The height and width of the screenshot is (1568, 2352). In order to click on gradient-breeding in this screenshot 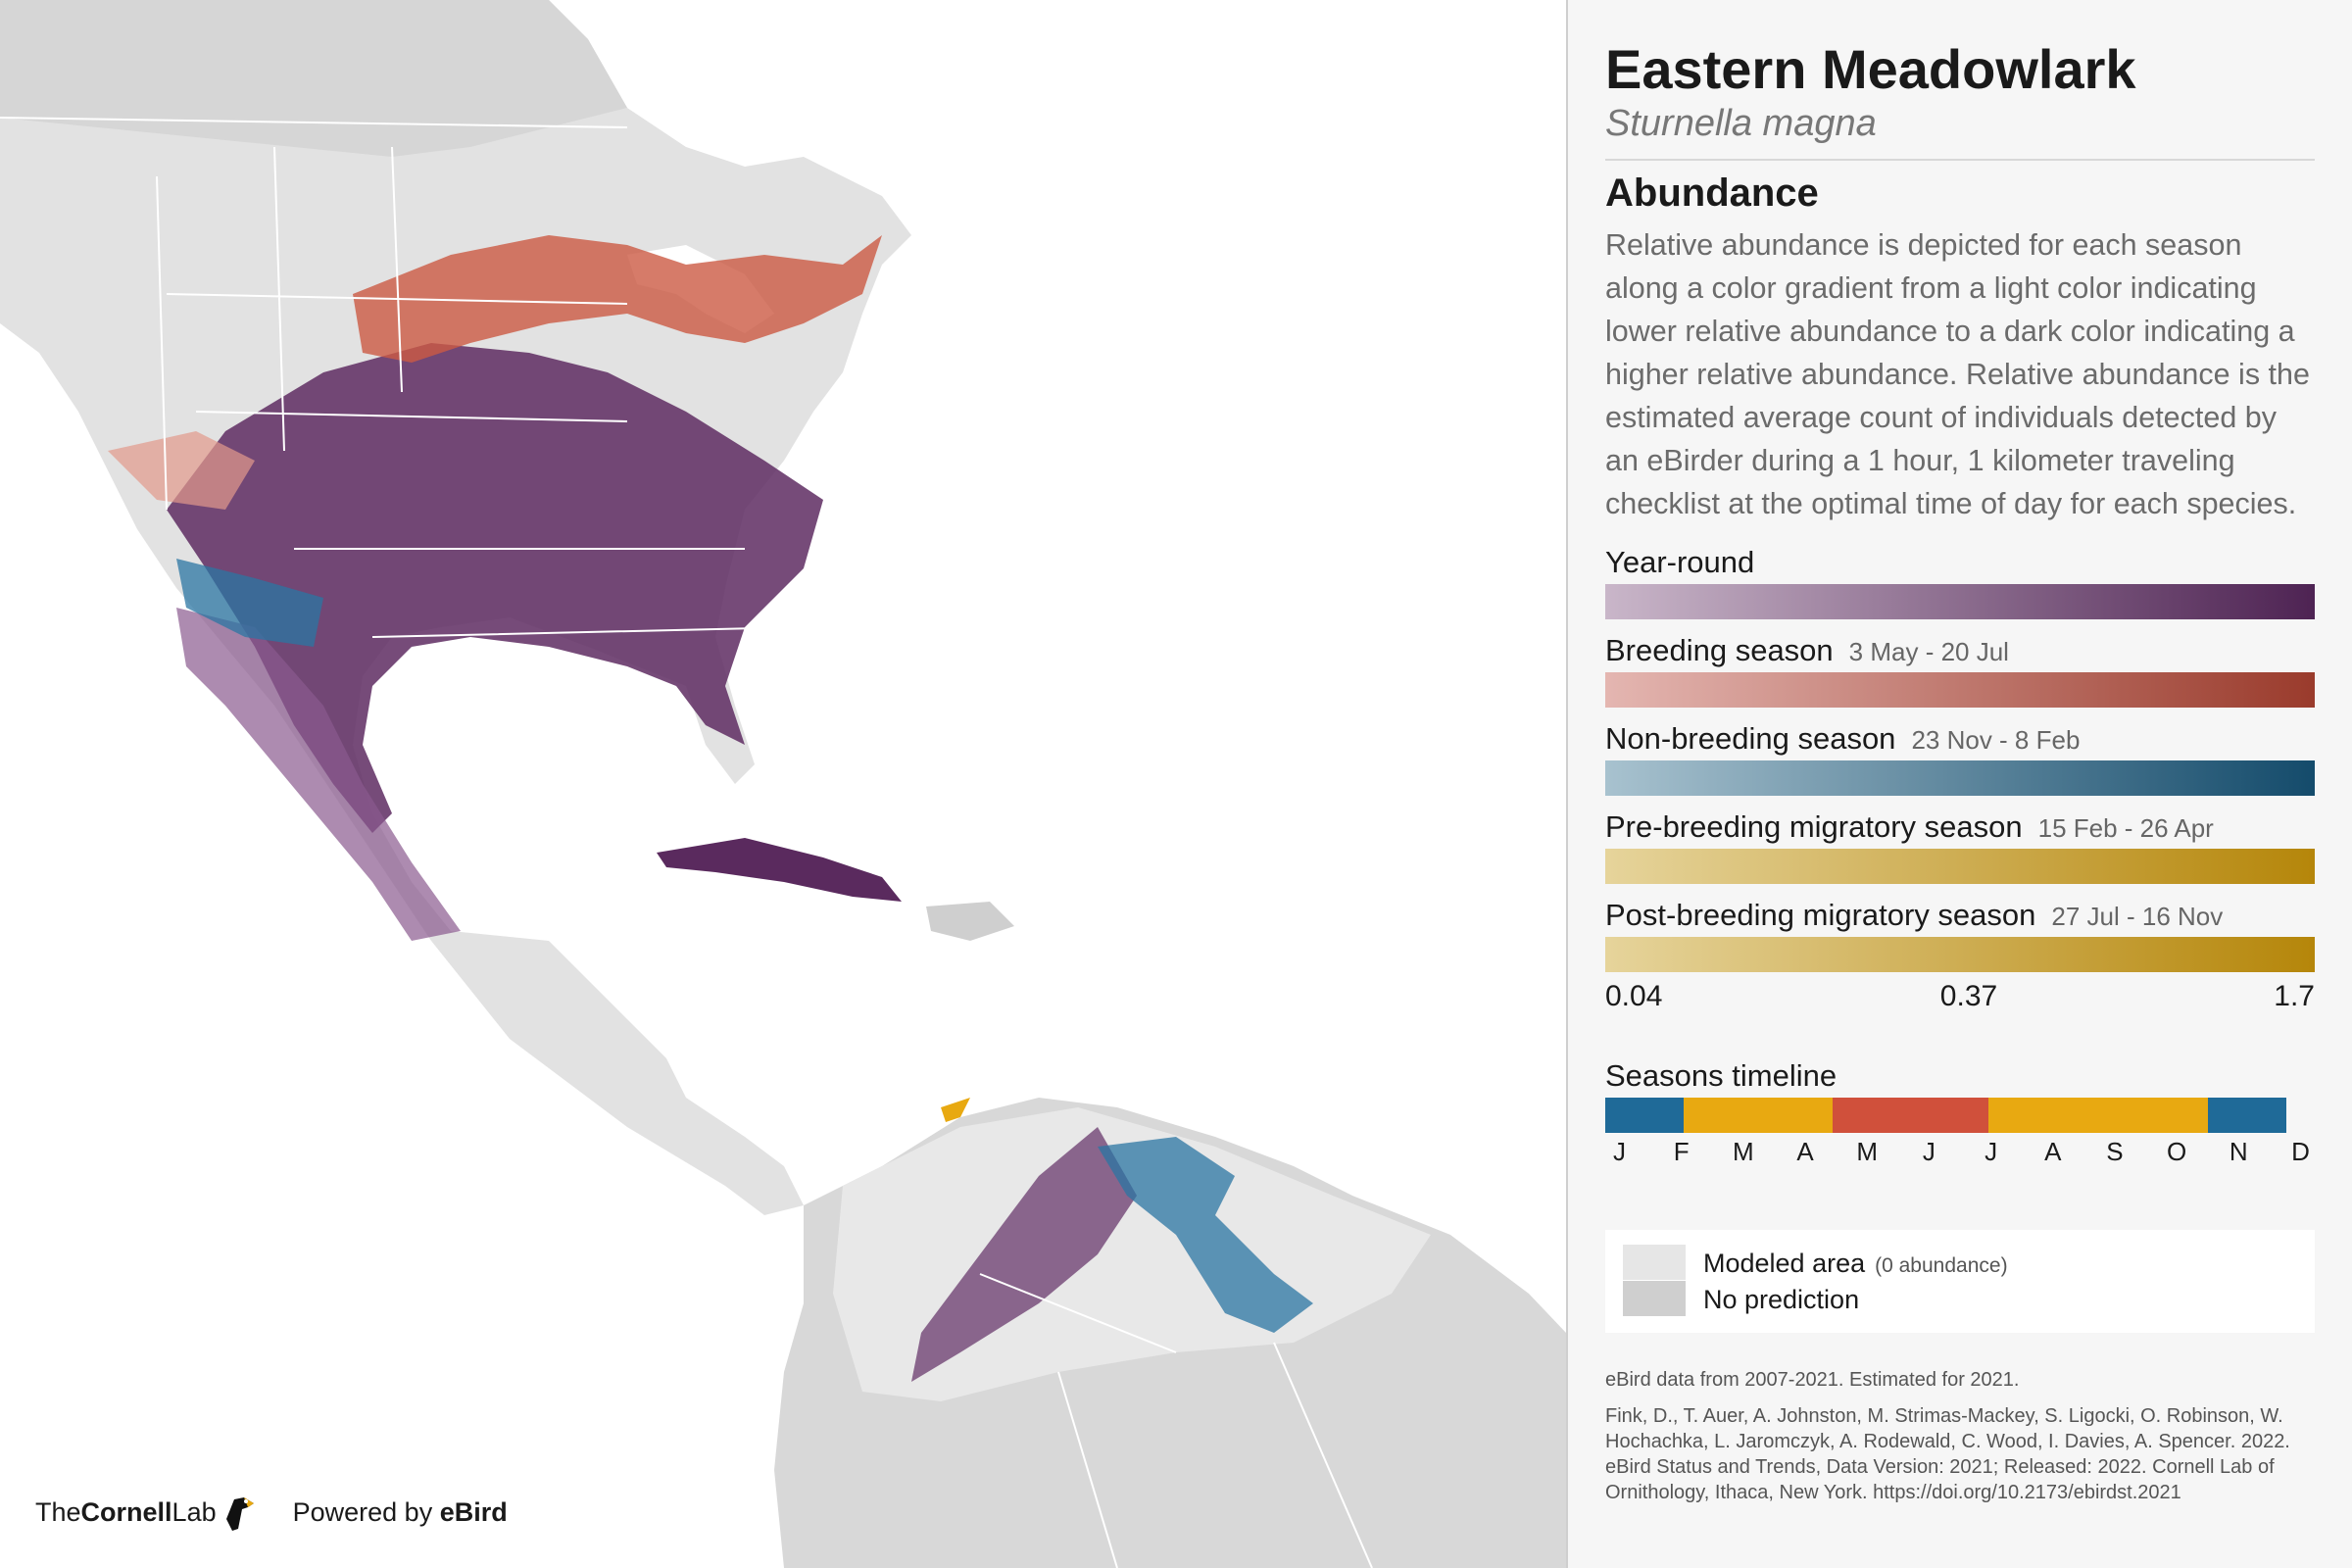, I will do `click(1960, 690)`.